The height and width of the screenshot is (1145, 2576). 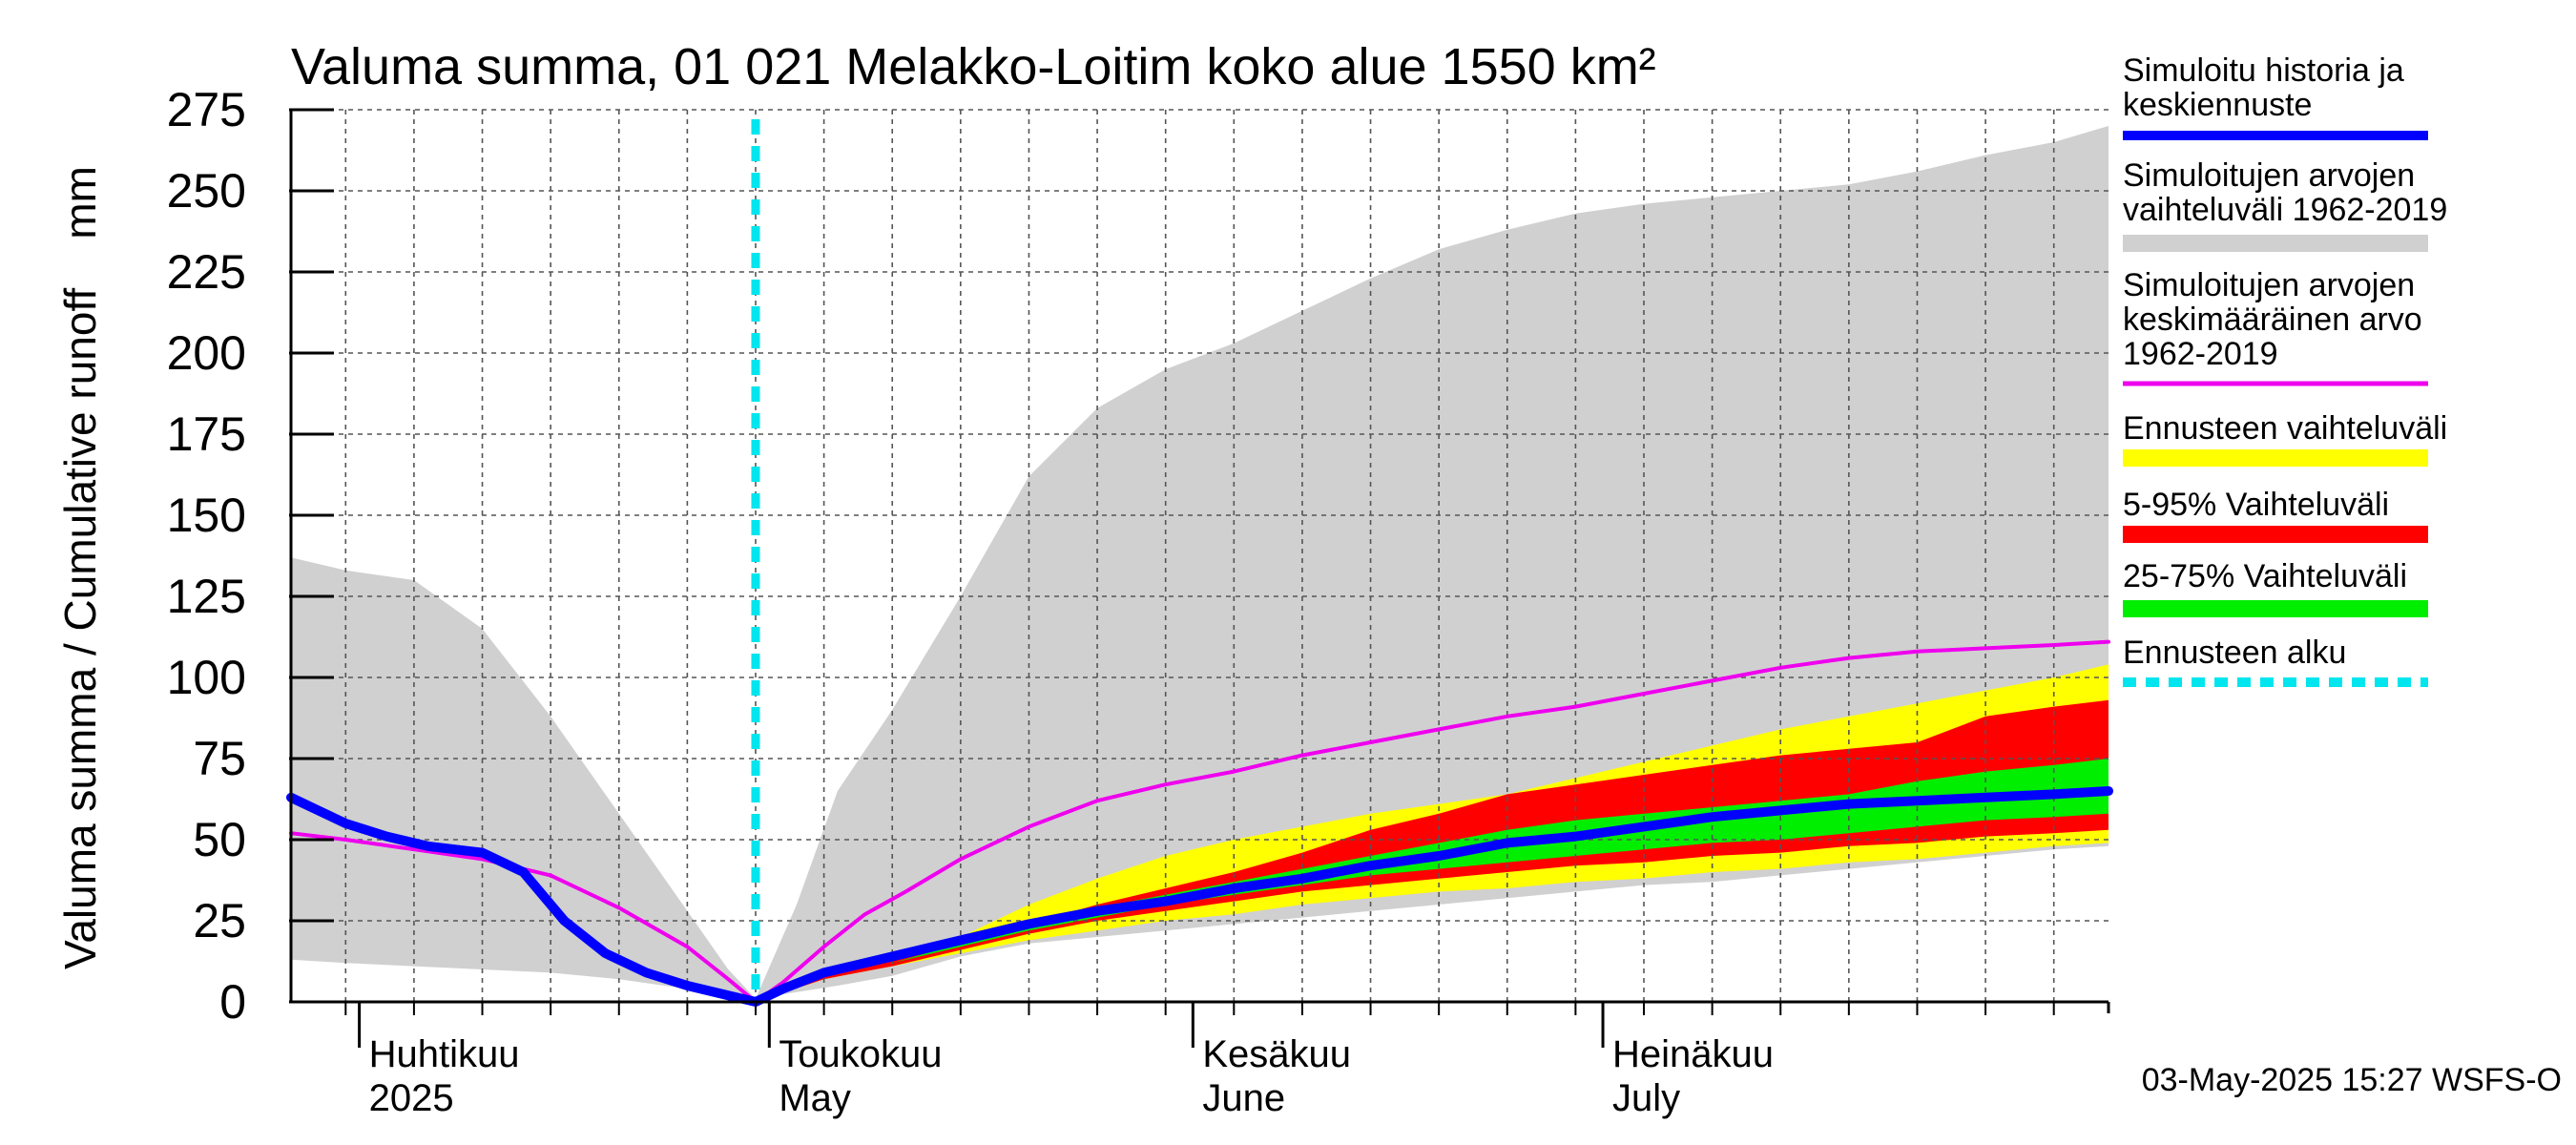 I want to click on legend-label: keskimääräinen arvo, so click(x=2272, y=320).